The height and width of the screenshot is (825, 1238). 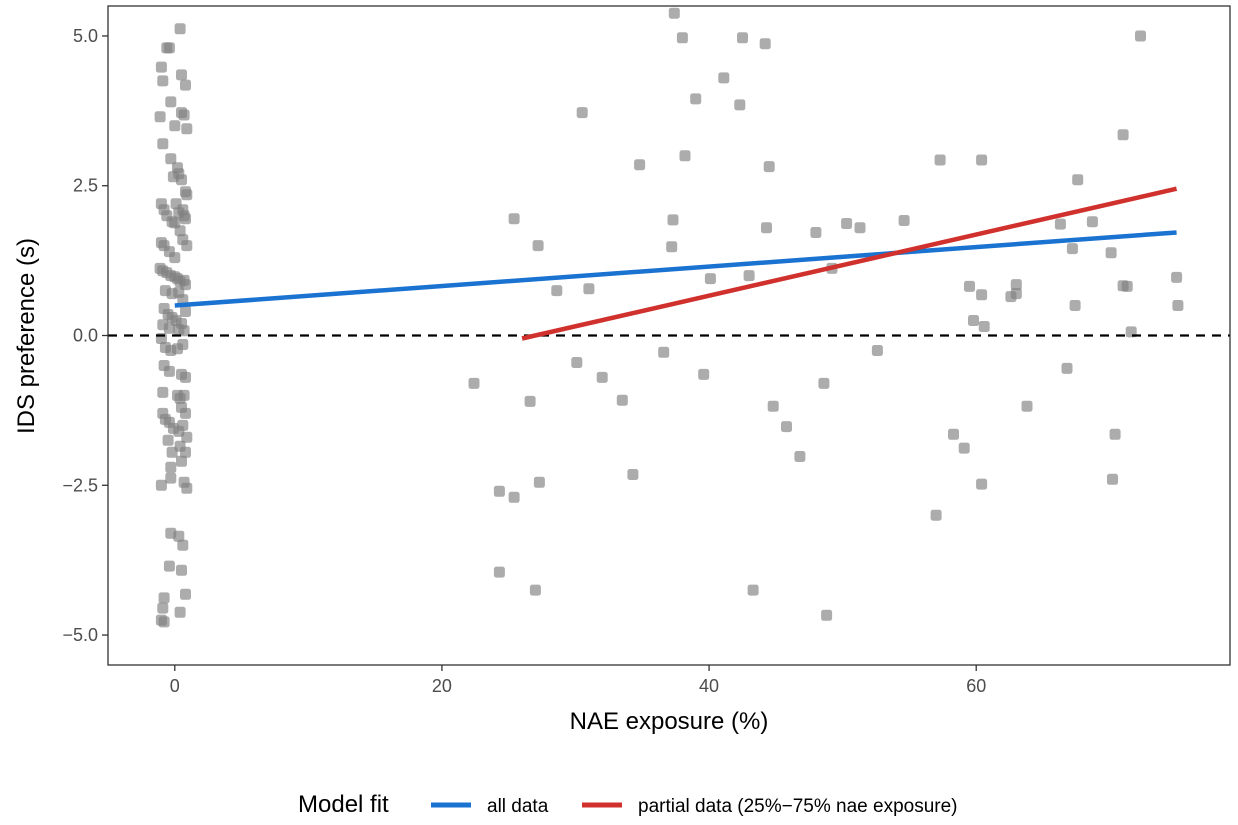 What do you see at coordinates (976, 686) in the screenshot?
I see `x-tick-label: 60` at bounding box center [976, 686].